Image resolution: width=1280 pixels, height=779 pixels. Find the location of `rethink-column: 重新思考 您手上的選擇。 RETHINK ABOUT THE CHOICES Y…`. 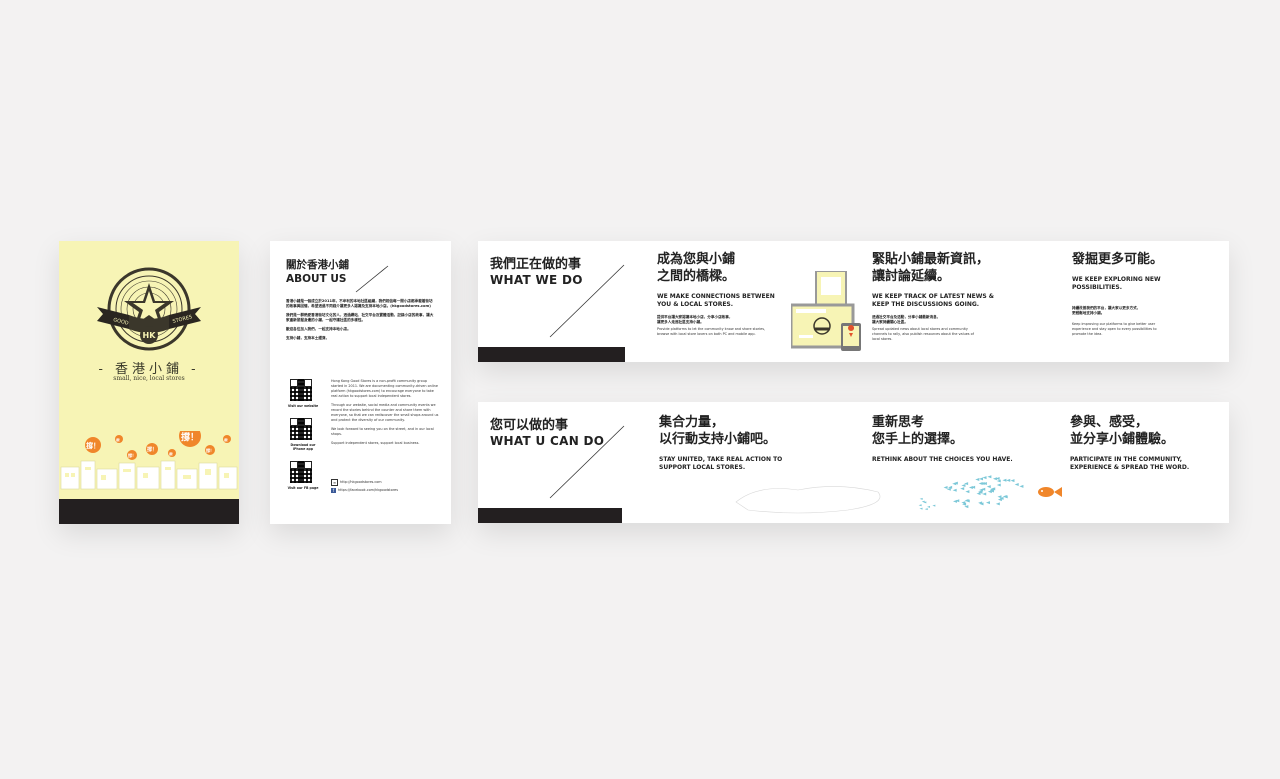

rethink-column: 重新思考 您手上的選擇。 RETHINK ABOUT THE CHOICES Y… is located at coordinates (942, 439).